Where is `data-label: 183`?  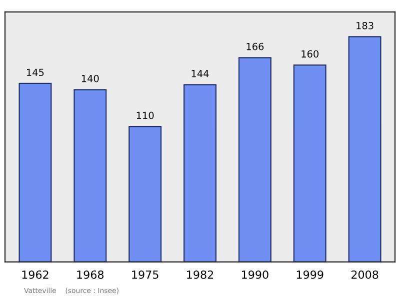
data-label: 183 is located at coordinates (365, 26).